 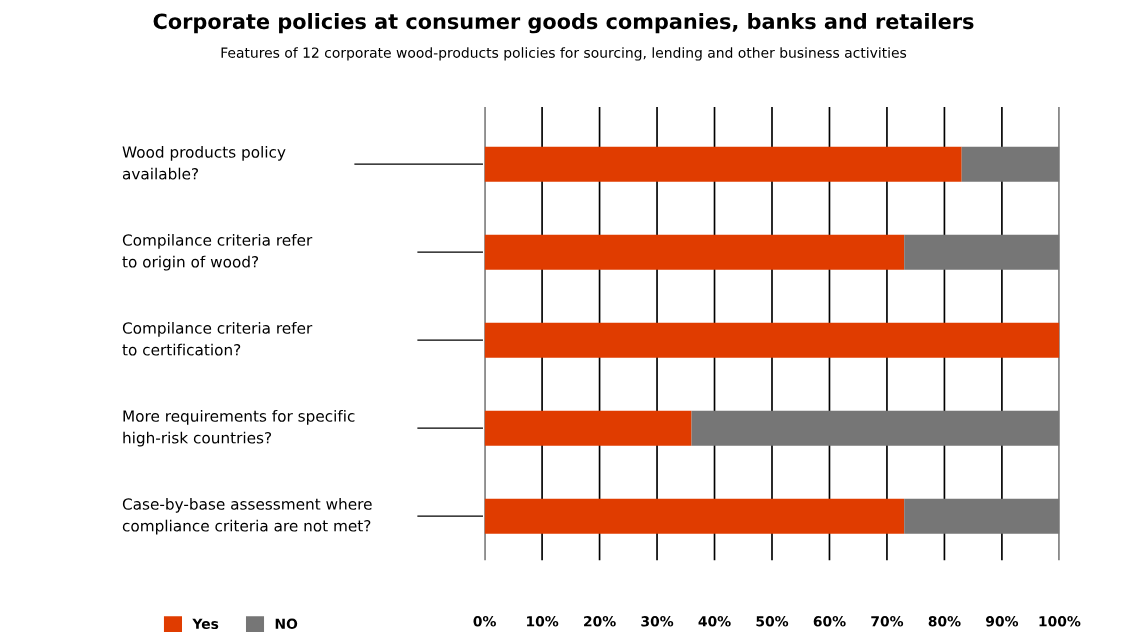 What do you see at coordinates (563, 23) in the screenshot?
I see `chart-title: Corporate policies at consumer goods companies, banks and retailers` at bounding box center [563, 23].